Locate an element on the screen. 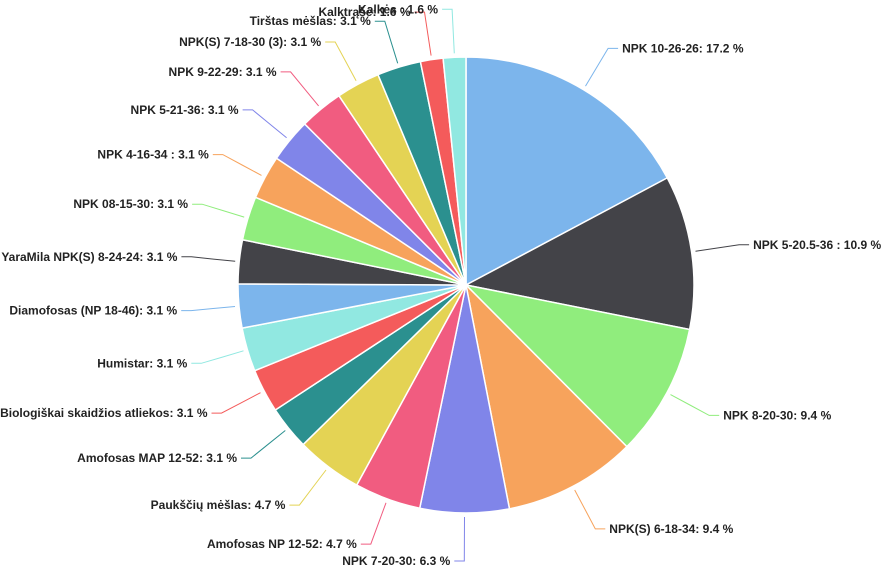  data-label: Biologiškai skaidžios atliekos: 3.1 % is located at coordinates (104, 413).